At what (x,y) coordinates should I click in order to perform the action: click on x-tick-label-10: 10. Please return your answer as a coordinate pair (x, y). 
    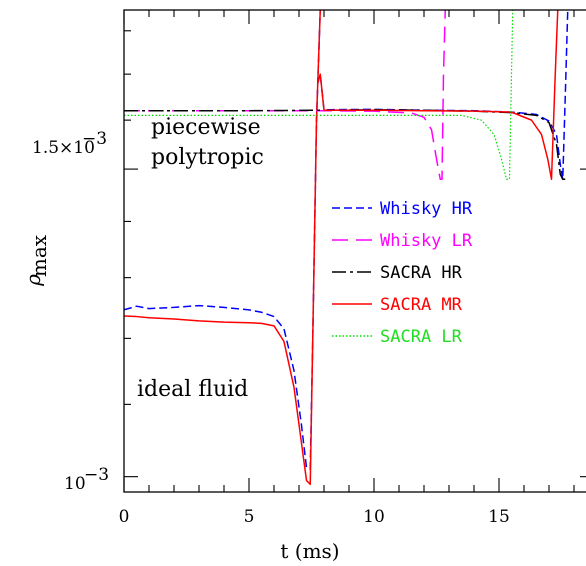
    Looking at the image, I should click on (374, 517).